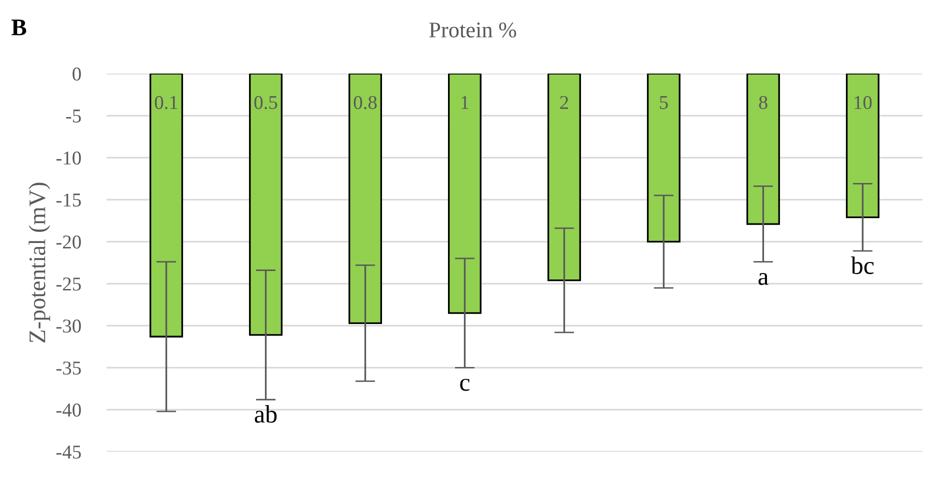 This screenshot has height=491, width=927. What do you see at coordinates (68, 200) in the screenshot?
I see `y-tick-label: -15` at bounding box center [68, 200].